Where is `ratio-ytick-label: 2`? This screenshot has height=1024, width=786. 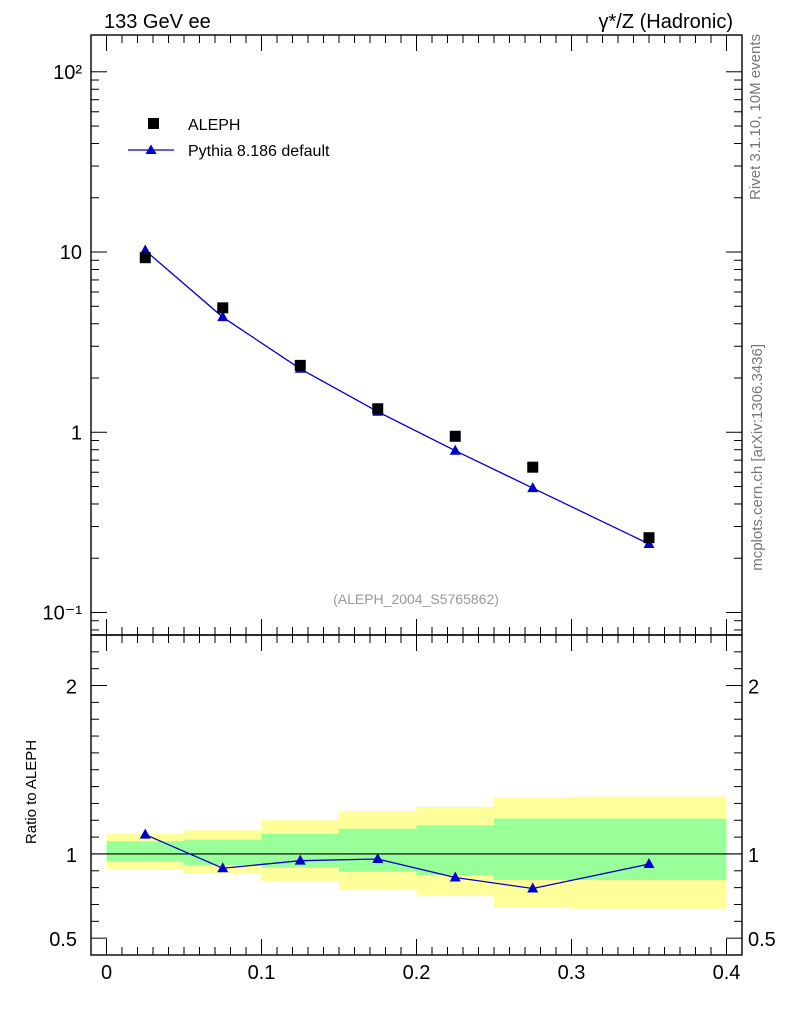 ratio-ytick-label: 2 is located at coordinates (71, 688).